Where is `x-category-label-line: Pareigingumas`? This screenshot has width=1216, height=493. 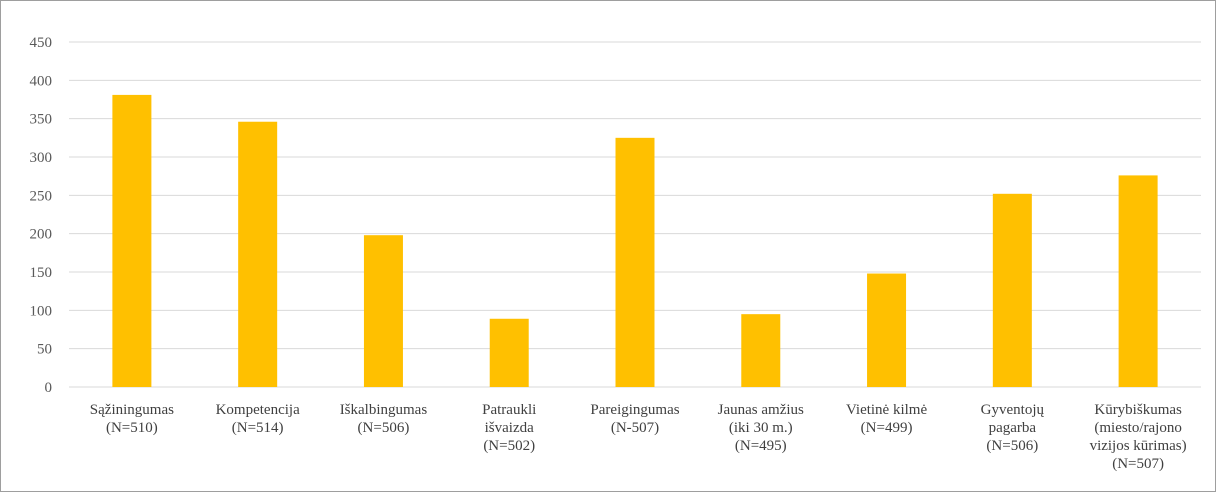
x-category-label-line: Pareigingumas is located at coordinates (634, 410).